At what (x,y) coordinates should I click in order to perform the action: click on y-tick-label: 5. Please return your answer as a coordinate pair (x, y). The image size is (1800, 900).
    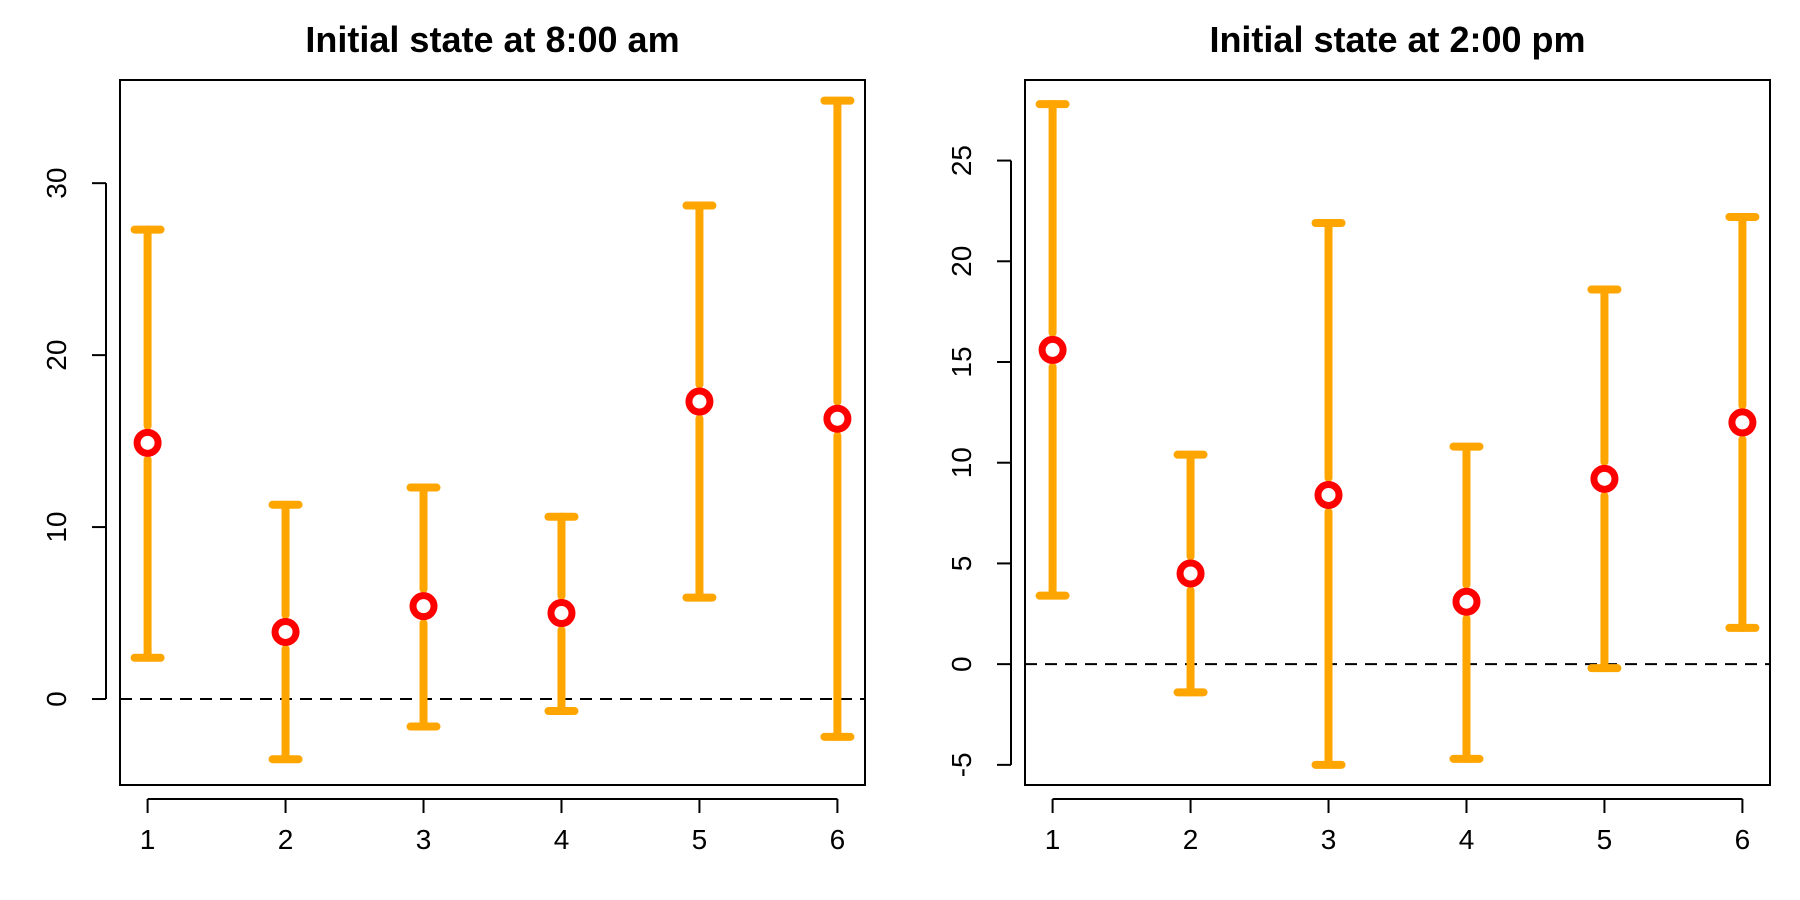
    Looking at the image, I should click on (961, 564).